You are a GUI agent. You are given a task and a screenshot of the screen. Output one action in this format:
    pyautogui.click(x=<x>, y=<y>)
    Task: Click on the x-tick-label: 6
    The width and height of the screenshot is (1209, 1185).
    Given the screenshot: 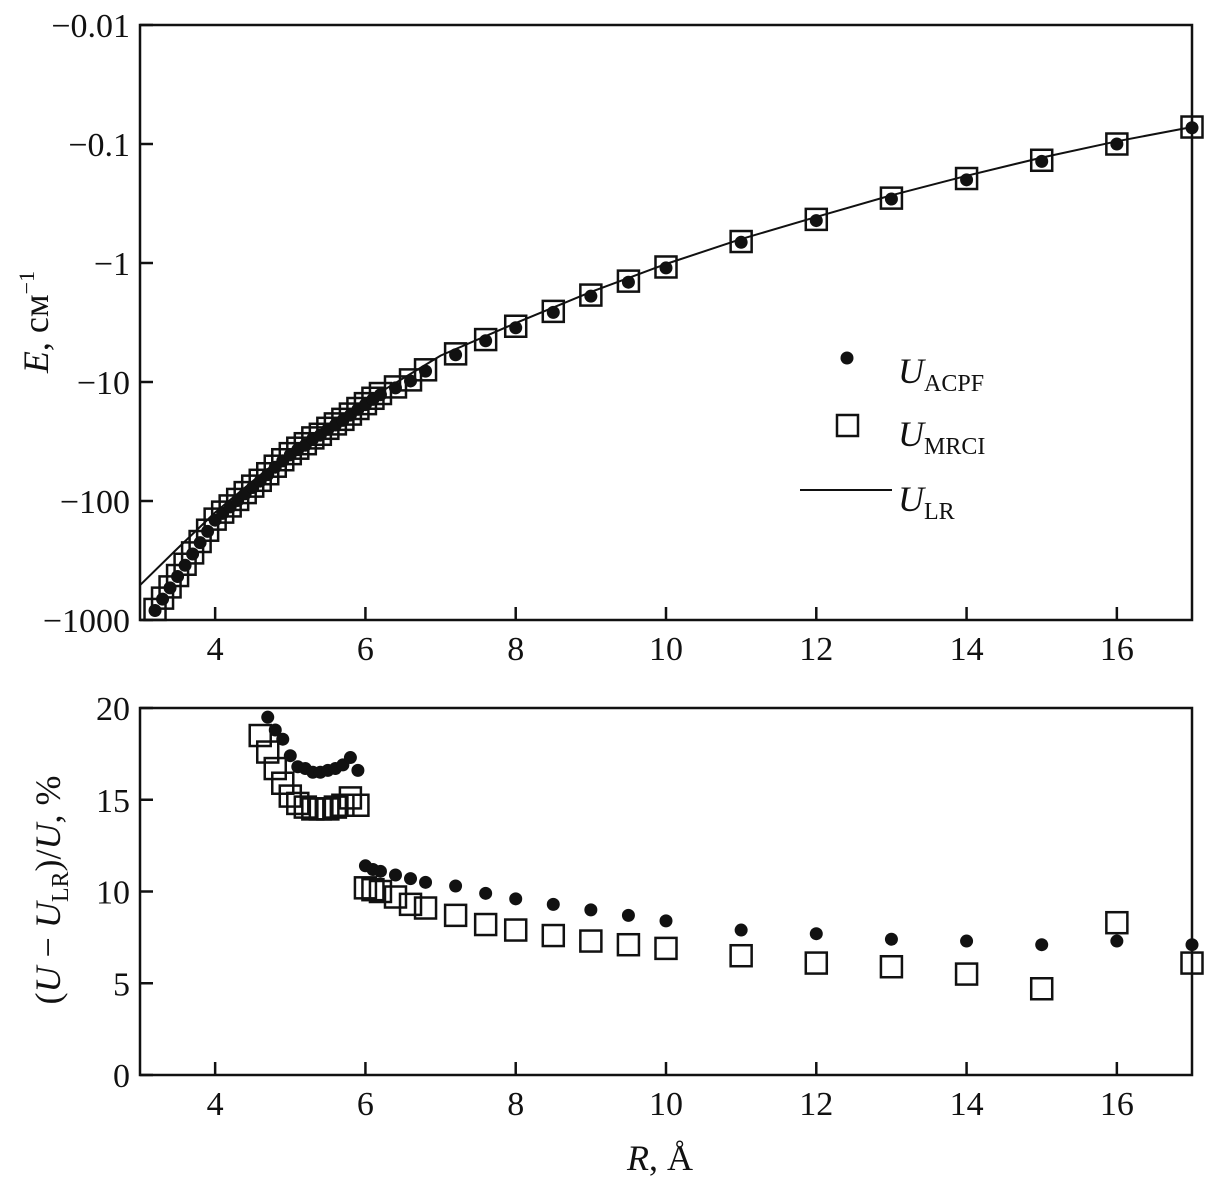 What is the action you would take?
    pyautogui.click(x=365, y=1104)
    